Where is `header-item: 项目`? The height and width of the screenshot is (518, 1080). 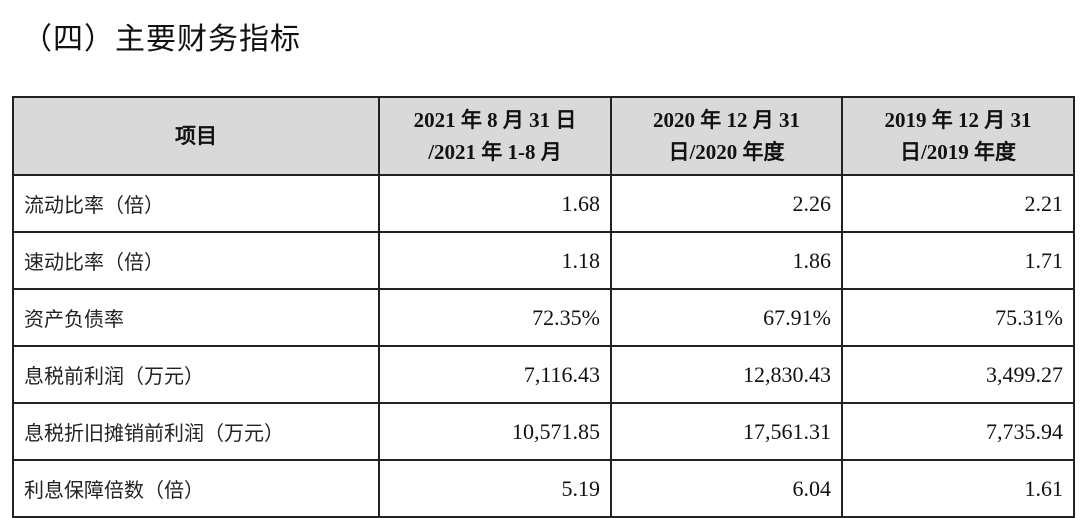 header-item: 项目 is located at coordinates (196, 136).